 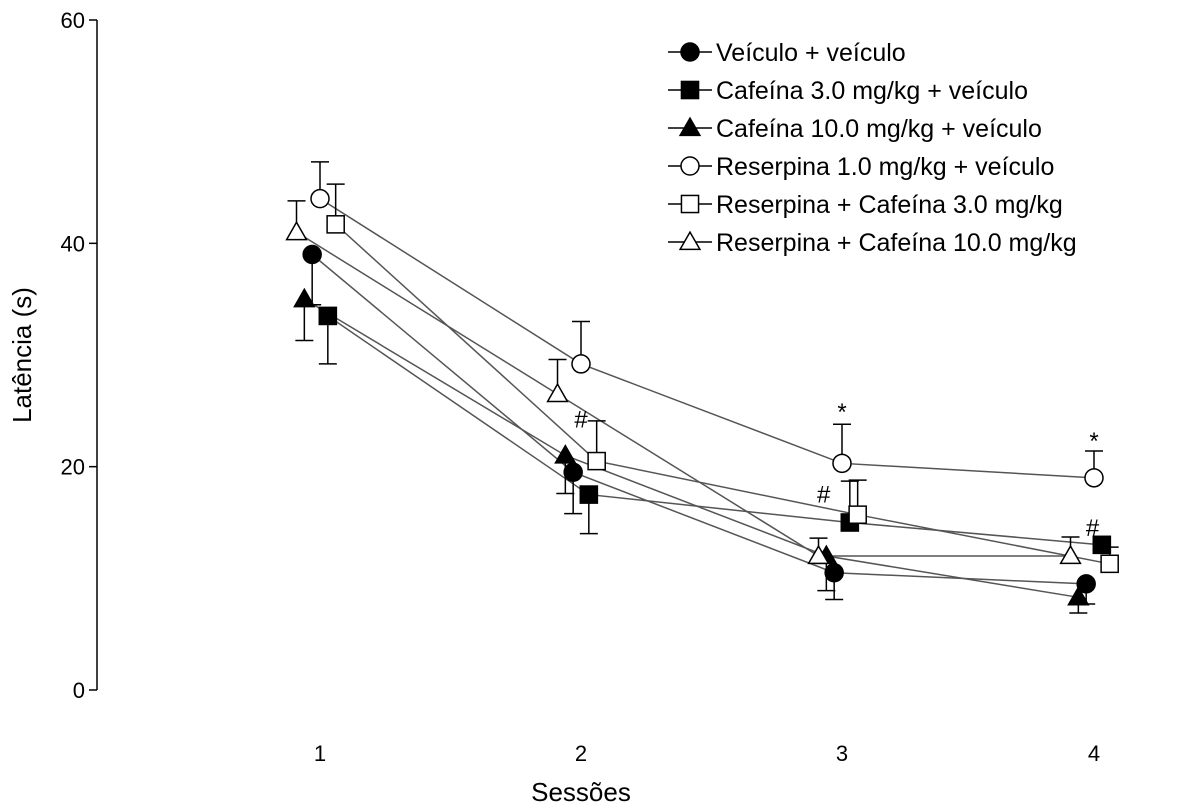 I want to click on legend-label: Veículo + veículo, so click(x=811, y=53).